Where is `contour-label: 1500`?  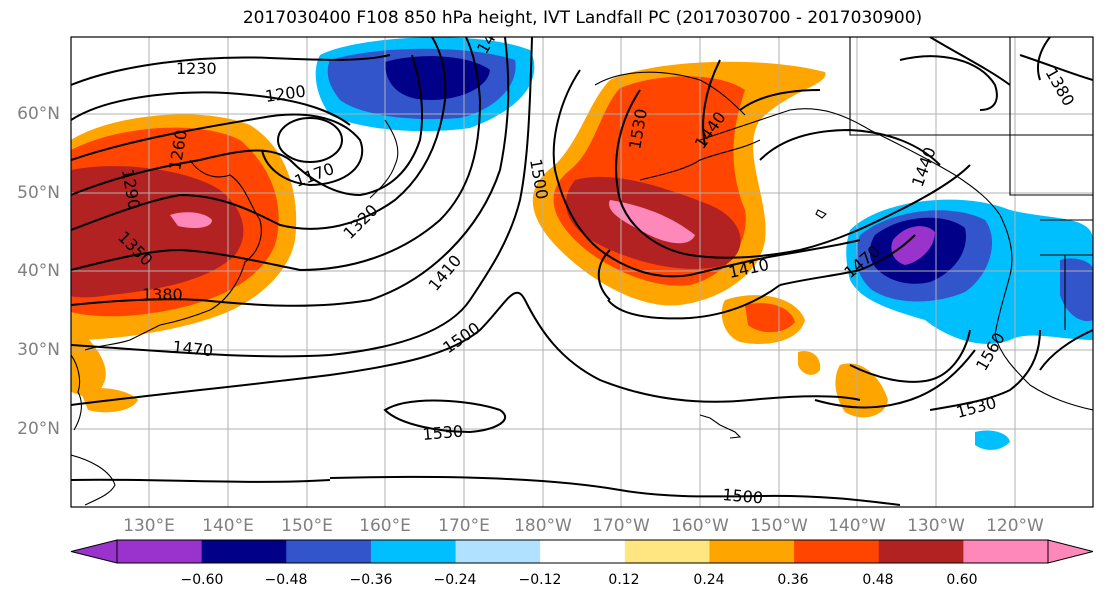
contour-label: 1500 is located at coordinates (743, 496).